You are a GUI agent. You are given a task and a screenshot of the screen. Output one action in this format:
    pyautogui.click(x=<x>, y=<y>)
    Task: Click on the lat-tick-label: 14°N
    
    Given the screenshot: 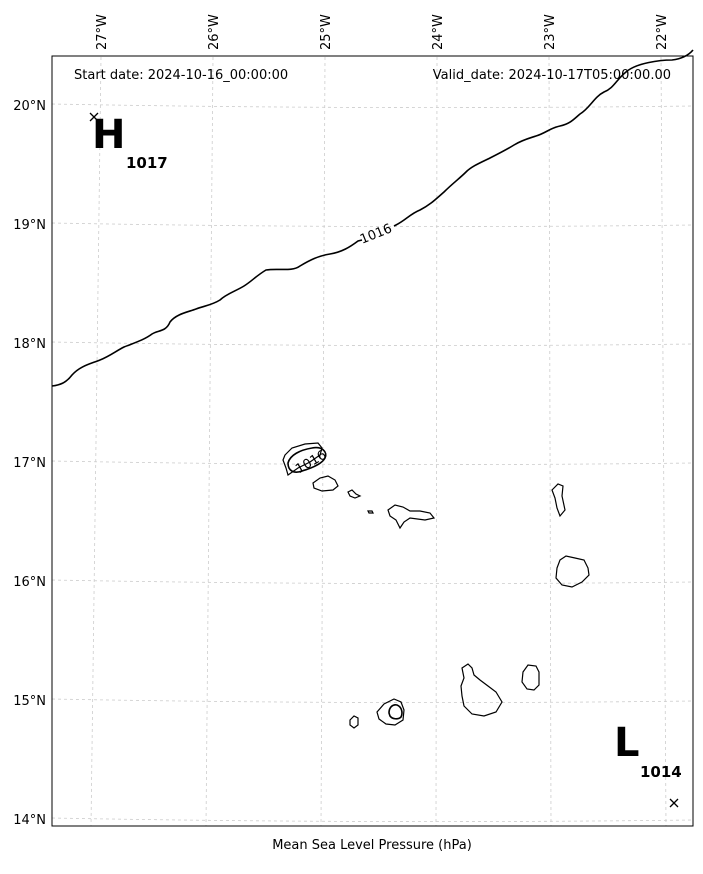 What is the action you would take?
    pyautogui.click(x=29, y=820)
    